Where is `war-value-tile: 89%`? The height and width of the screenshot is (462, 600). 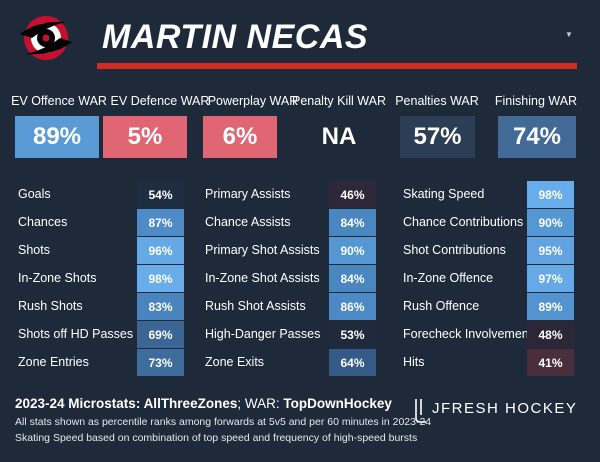
war-value-tile: 89% is located at coordinates (57, 137).